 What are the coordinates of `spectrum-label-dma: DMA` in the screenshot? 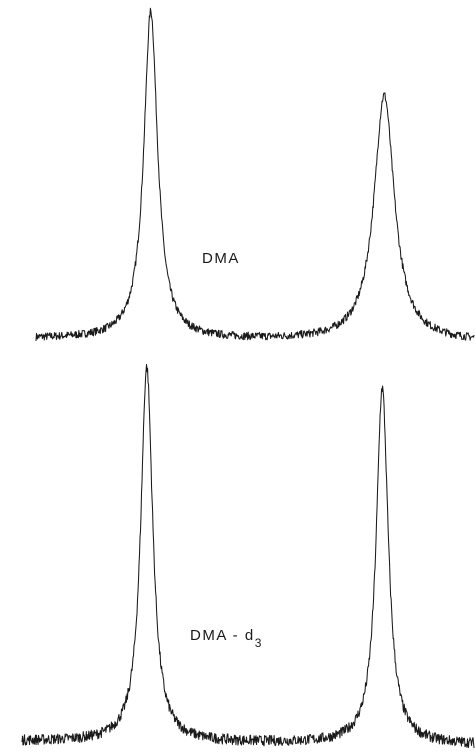 It's located at (221, 258).